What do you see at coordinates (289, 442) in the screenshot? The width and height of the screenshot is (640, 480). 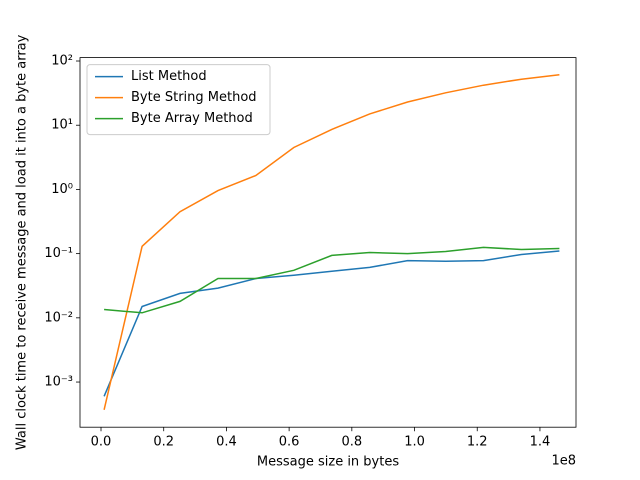 I see `x-tick-label: 0.6` at bounding box center [289, 442].